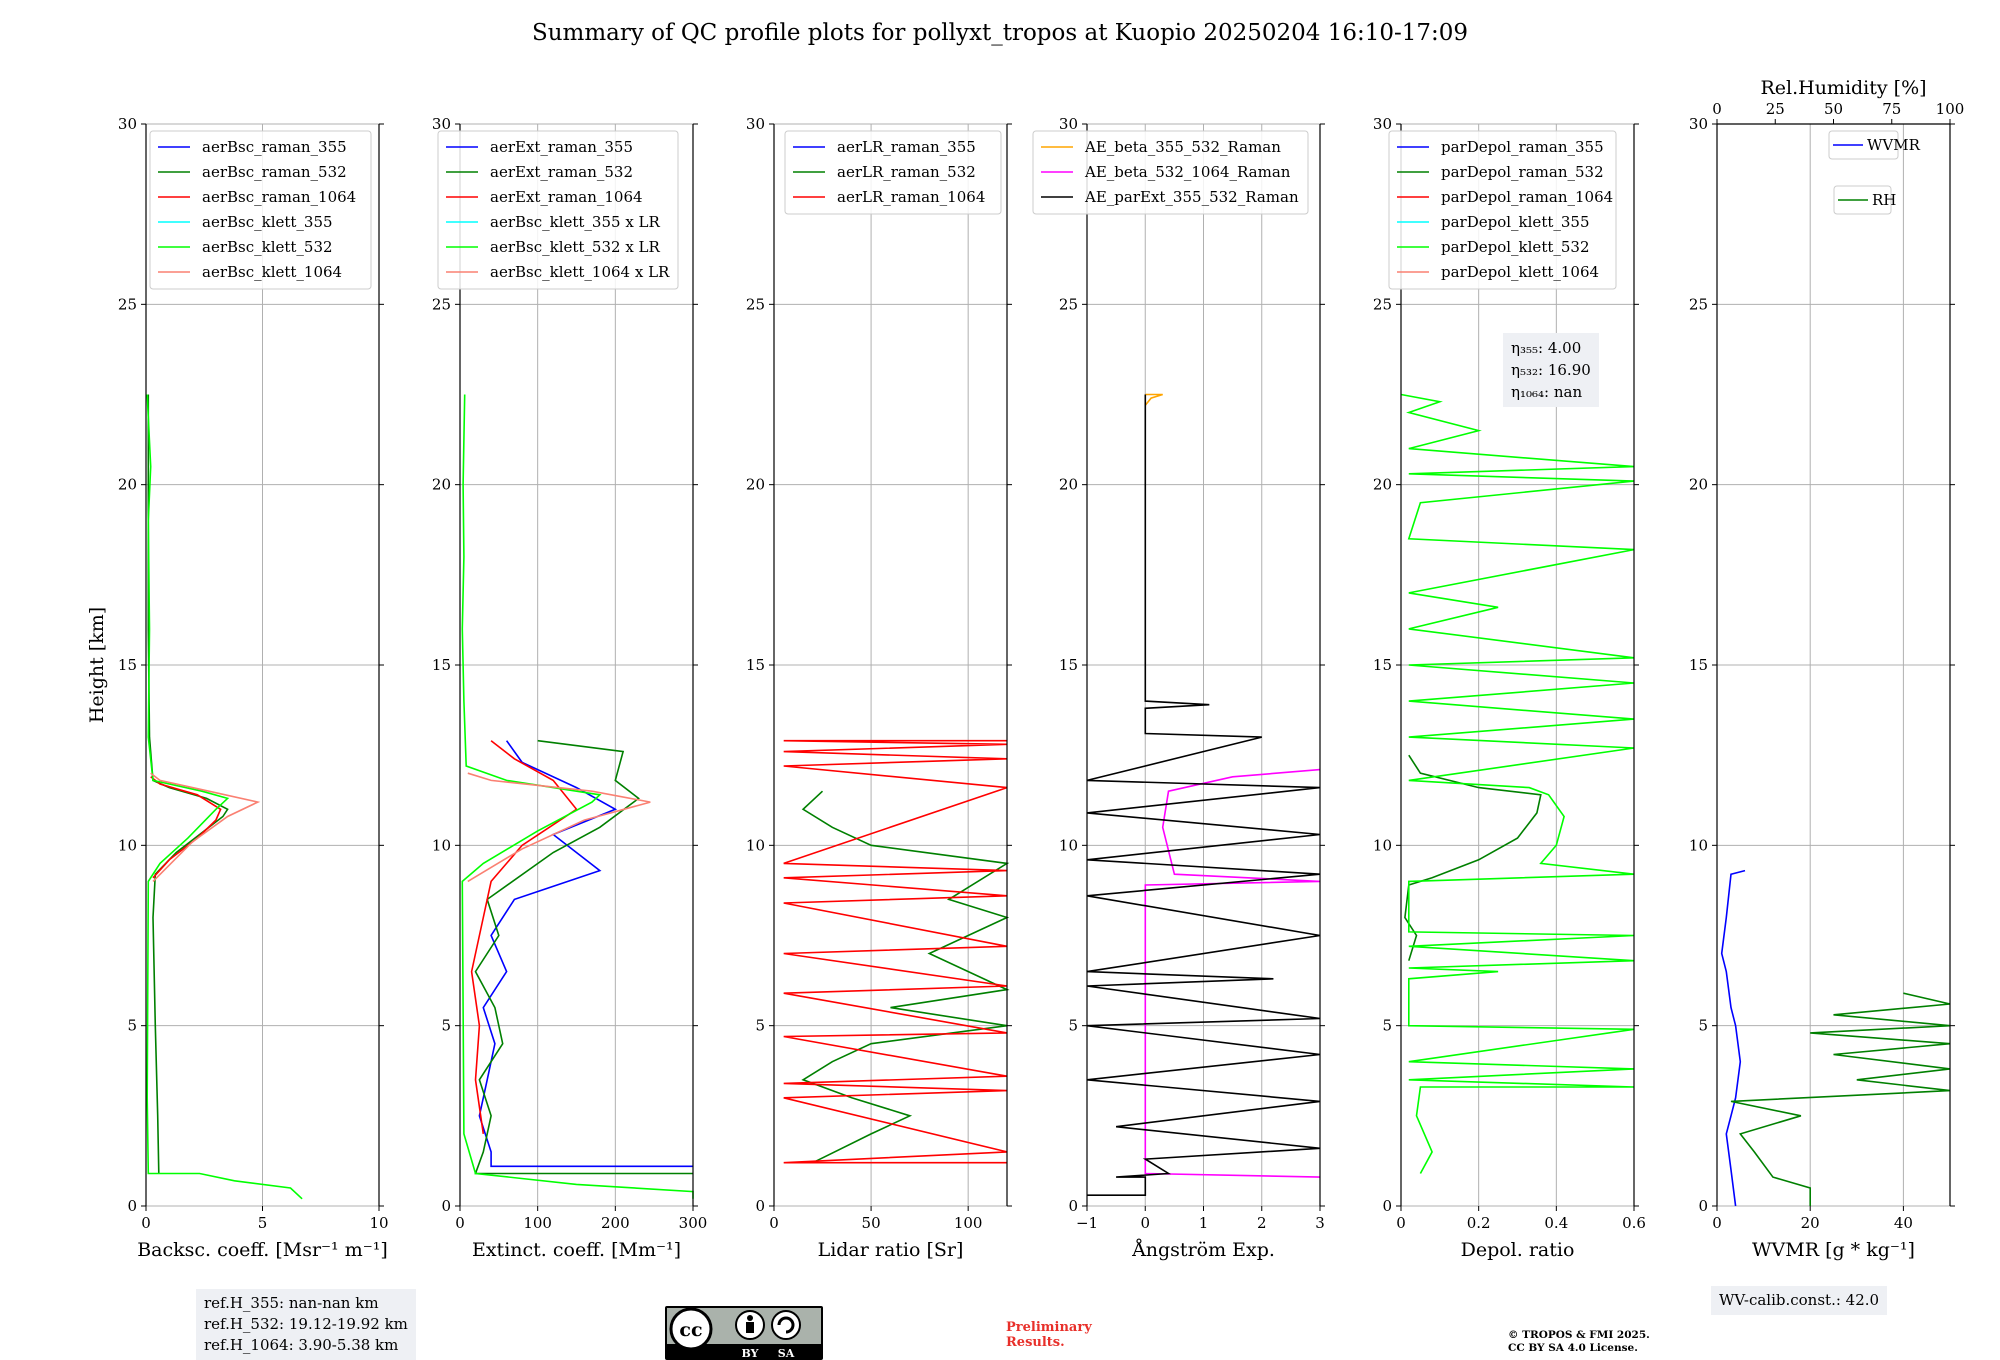  What do you see at coordinates (559, 827) in the screenshot?
I see `series-aerBsc_klett_1064 x LR` at bounding box center [559, 827].